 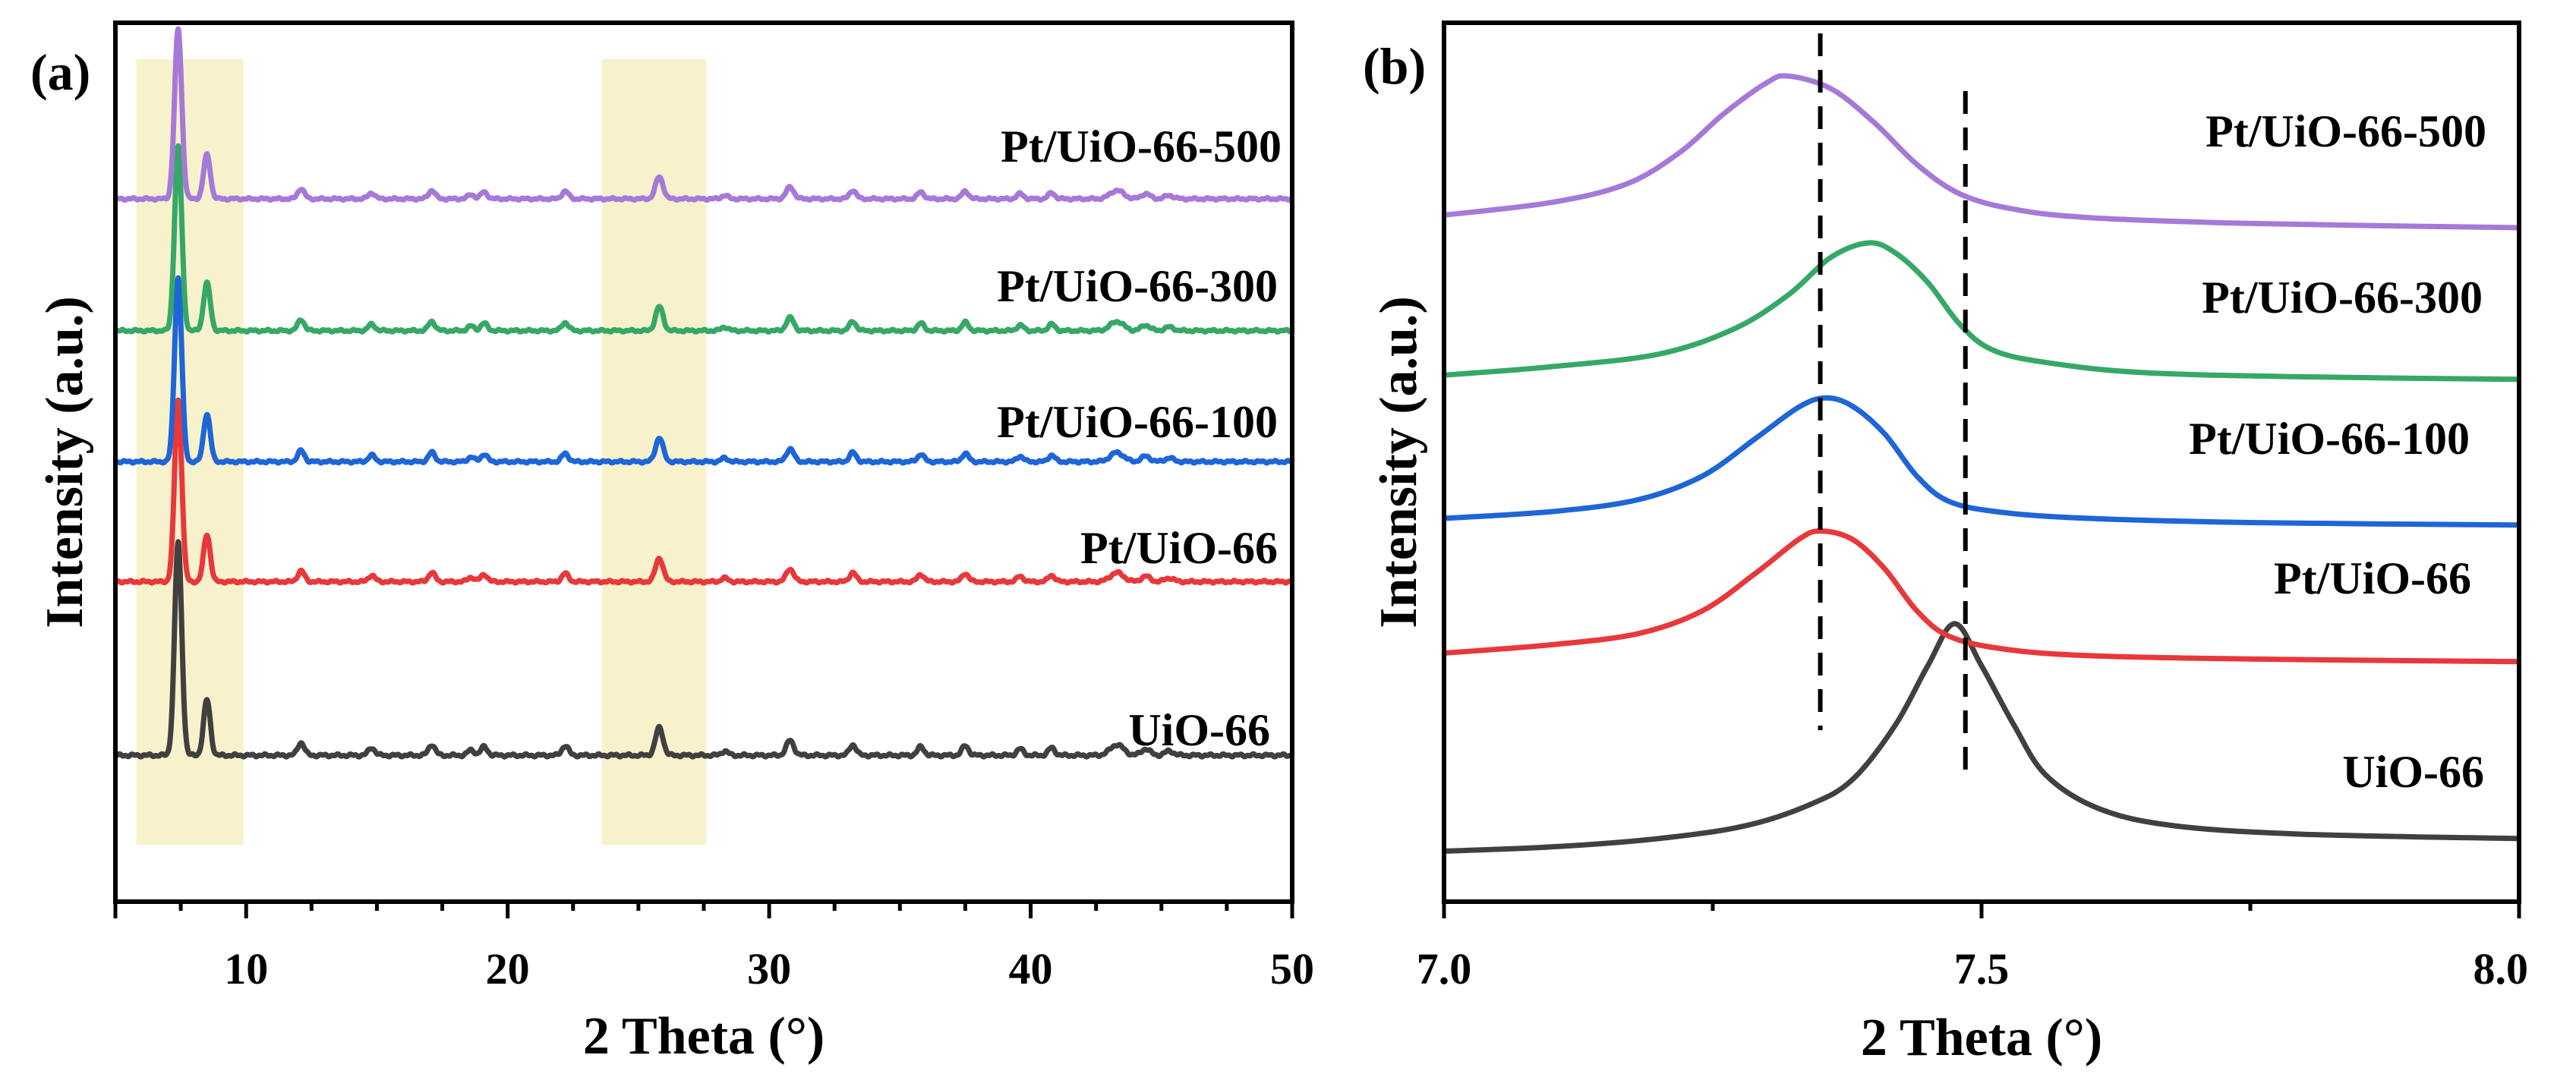 I want to click on panel-a-x-tick-label: 10, so click(x=246, y=969).